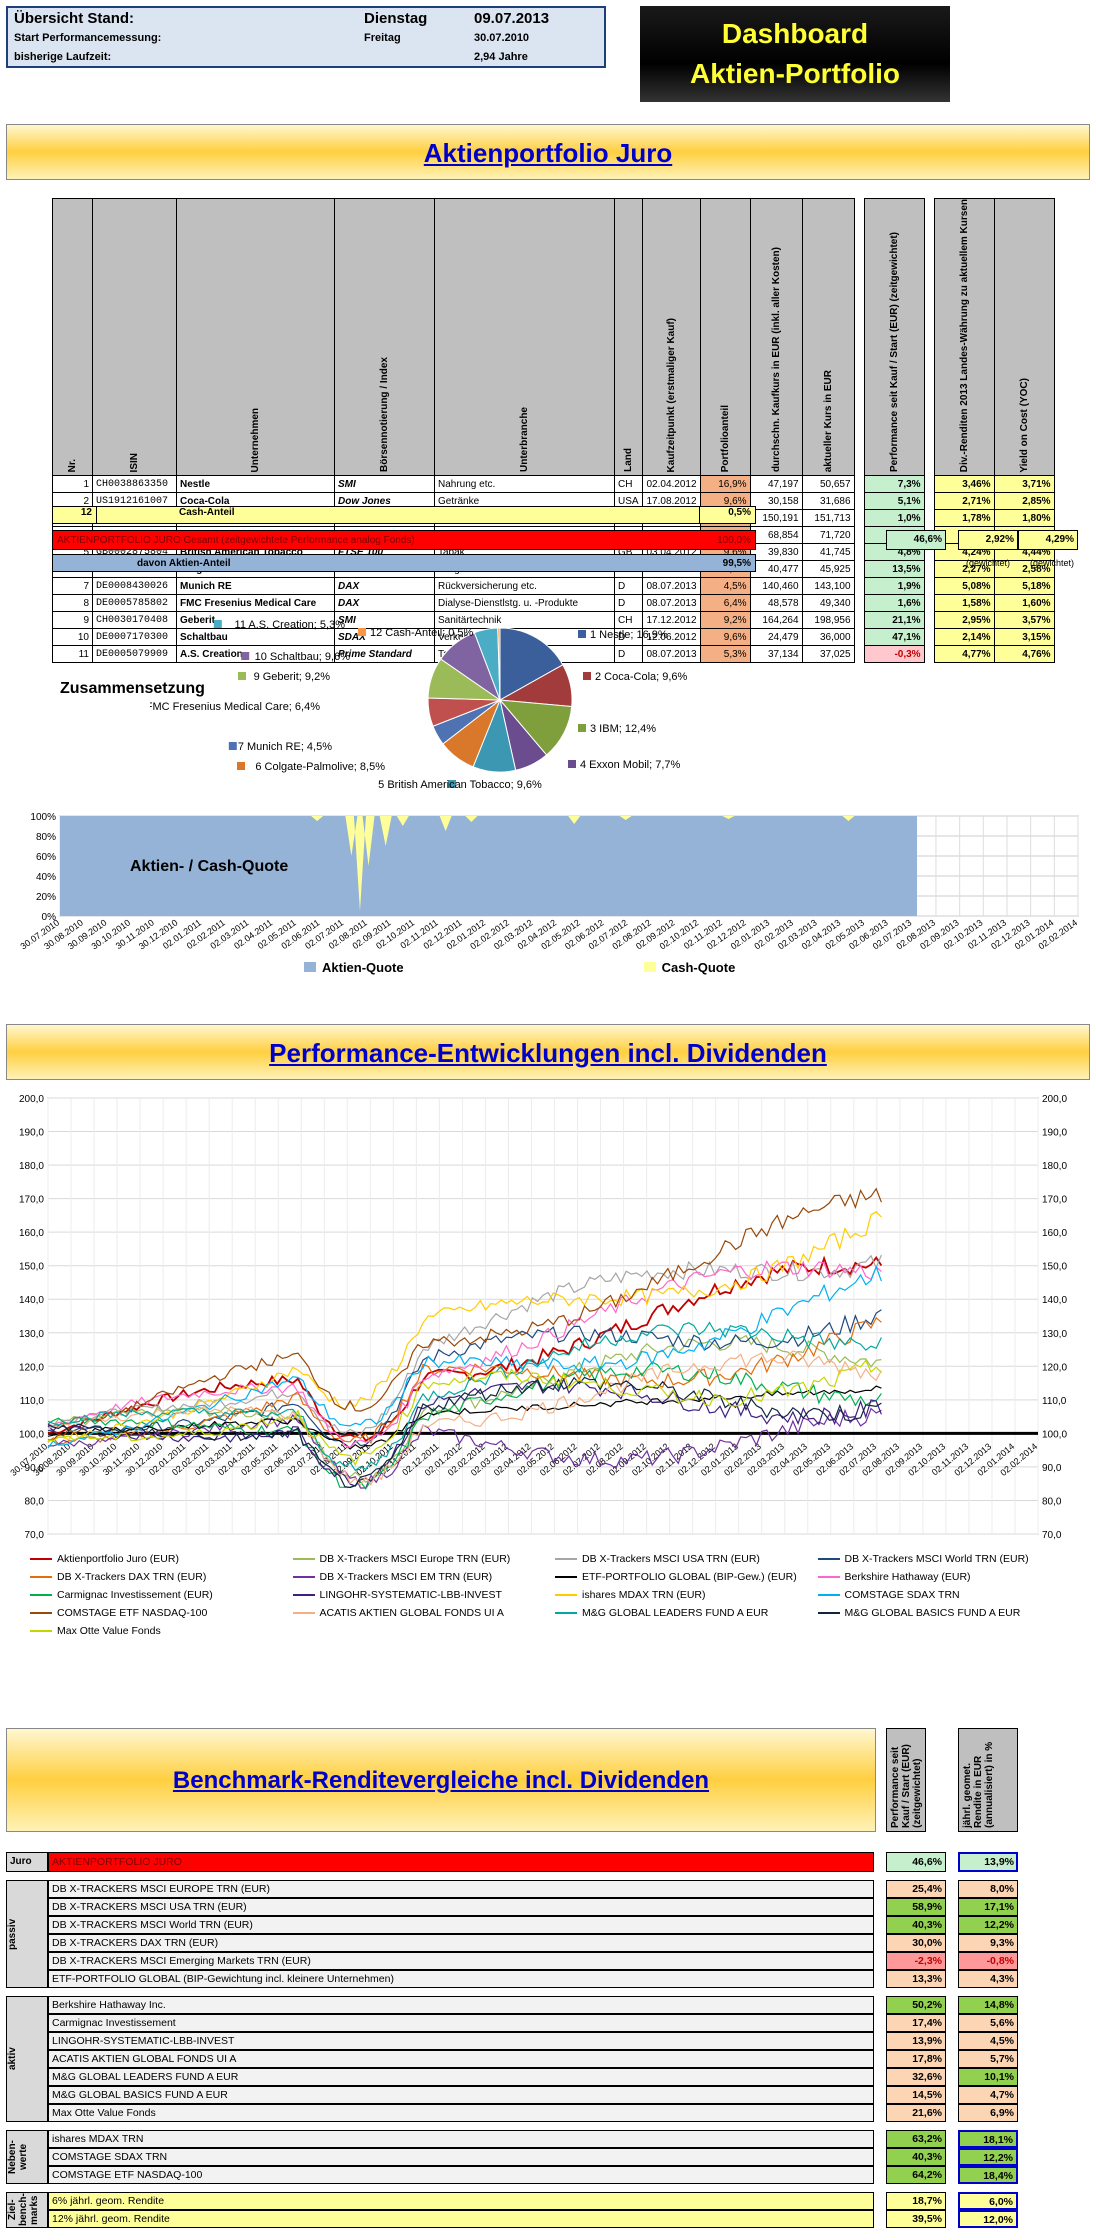  Describe the element at coordinates (461, 1889) in the screenshot. I see `benchmark-name: DB X-TRACKERS MSCI EUROPE TRN (EUR)` at that location.